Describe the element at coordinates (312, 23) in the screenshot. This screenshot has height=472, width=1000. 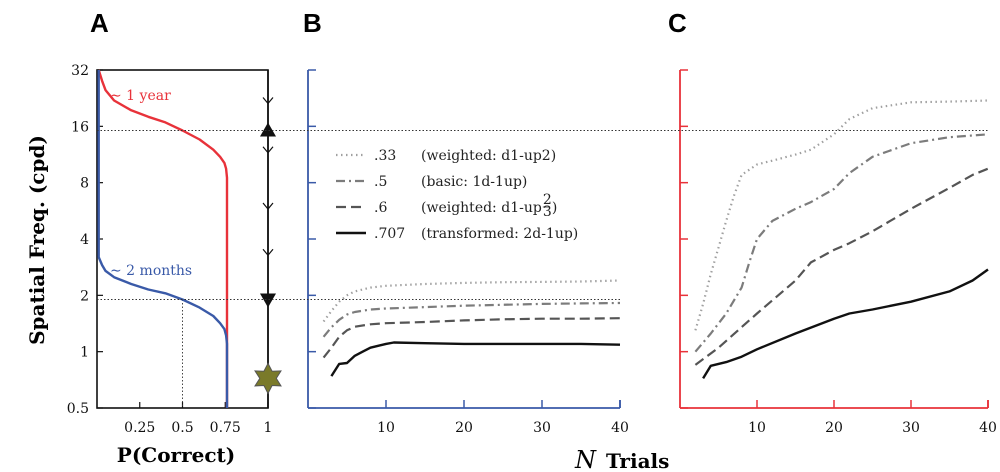
I see `panel-letter-b: B` at that location.